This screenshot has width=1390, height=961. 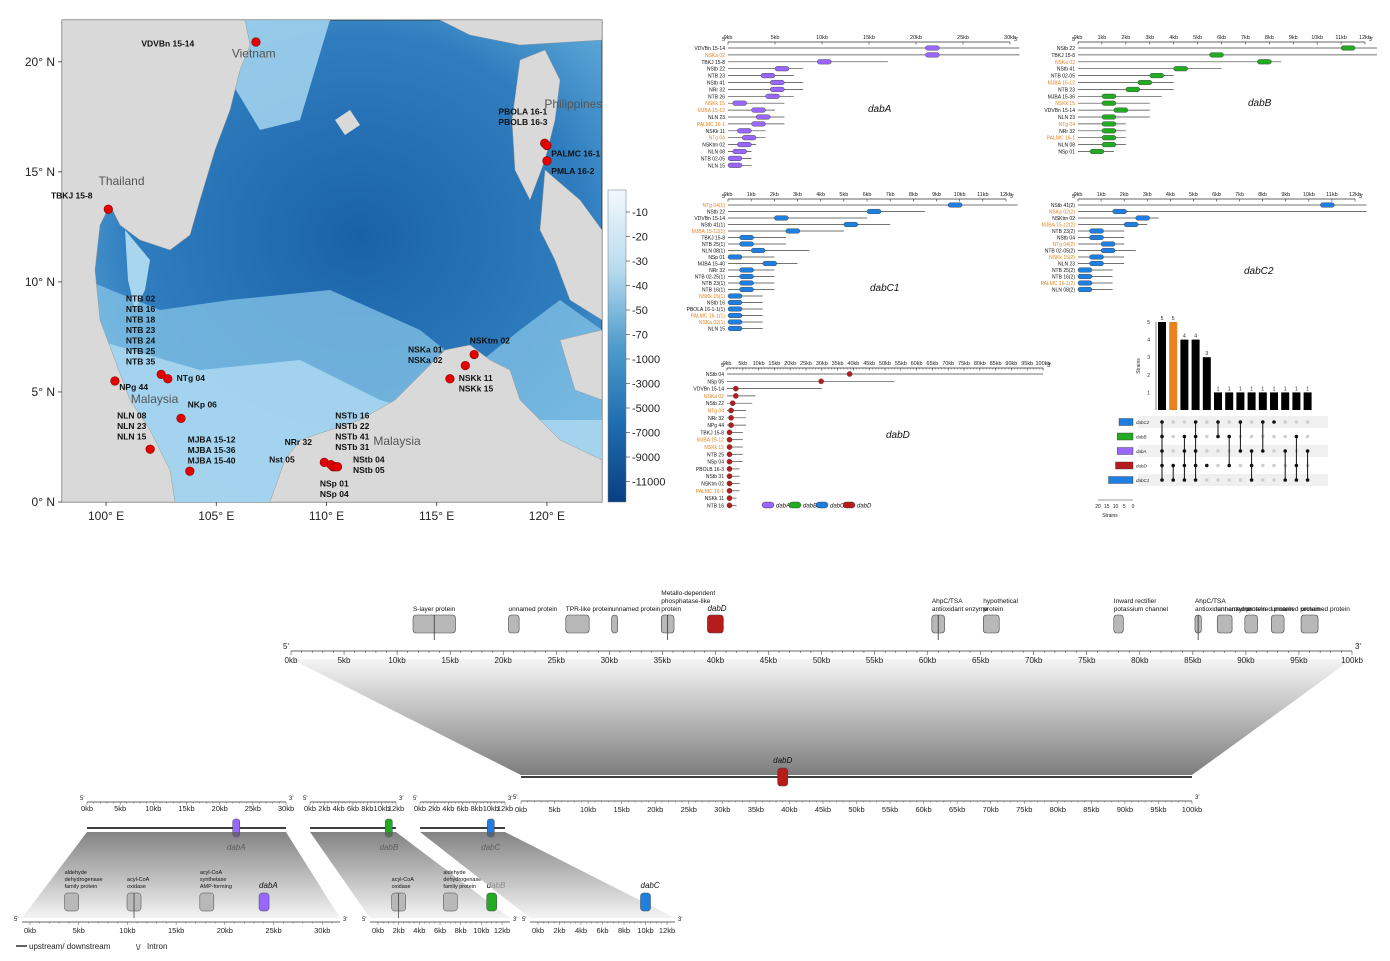 I want to click on panel-title: dabB, so click(x=1260, y=103).